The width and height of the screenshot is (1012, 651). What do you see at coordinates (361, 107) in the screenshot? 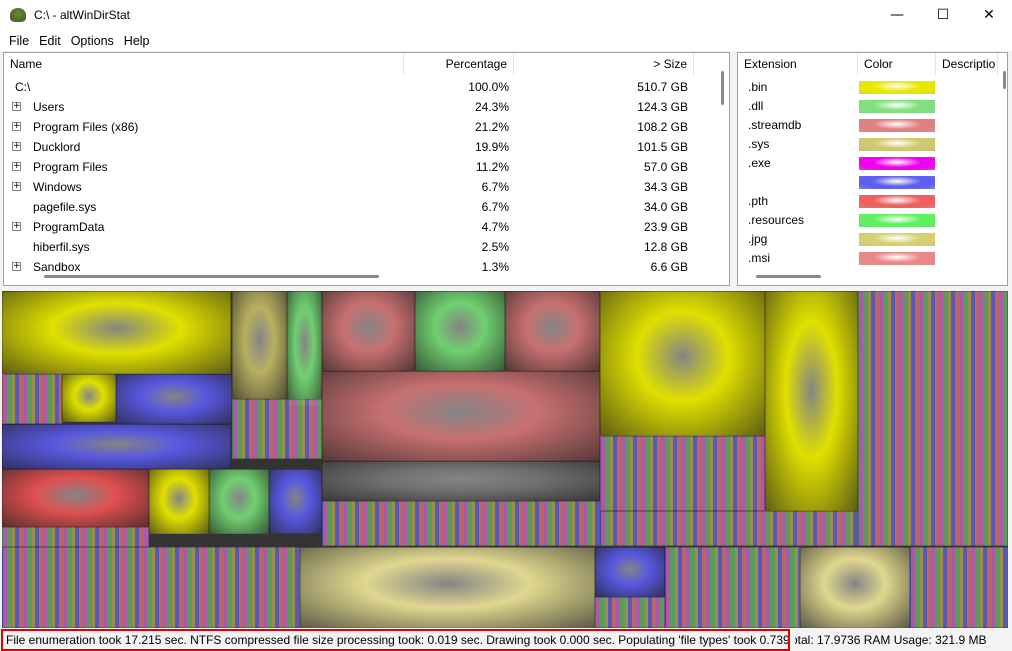
I see `tree-row: + Users 24.3% 124.3 GB` at bounding box center [361, 107].